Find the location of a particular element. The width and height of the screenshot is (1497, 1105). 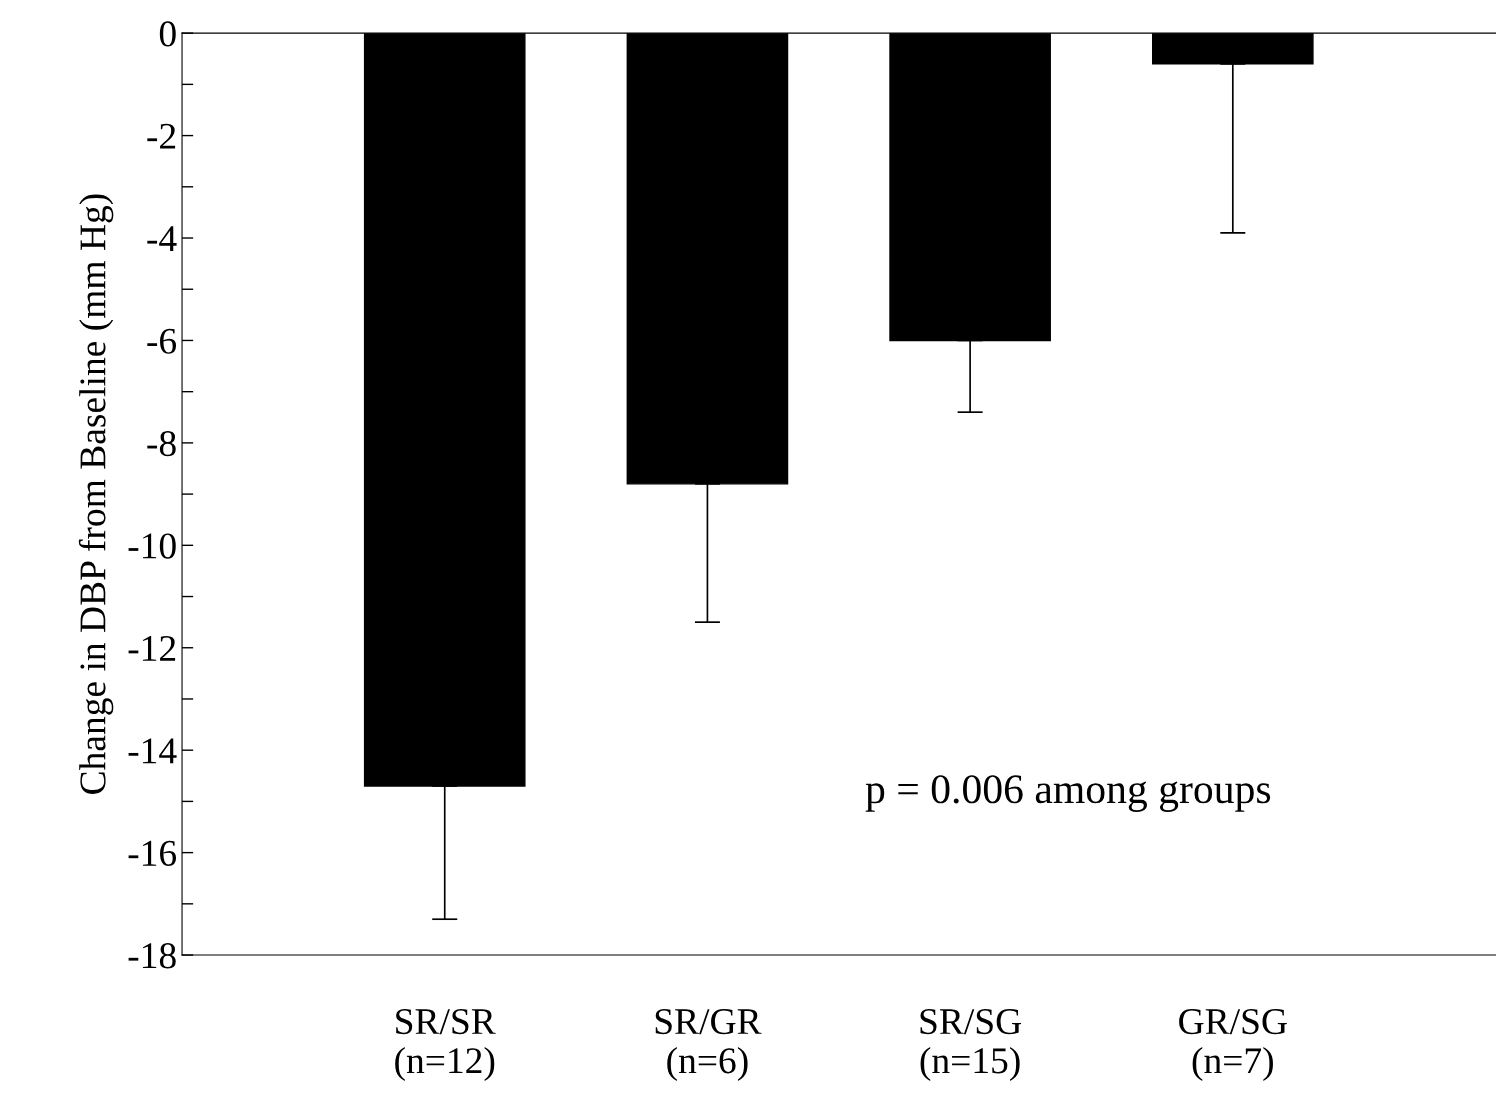

x-tick-label: SR/SR (n=12) is located at coordinates (445, 1045).